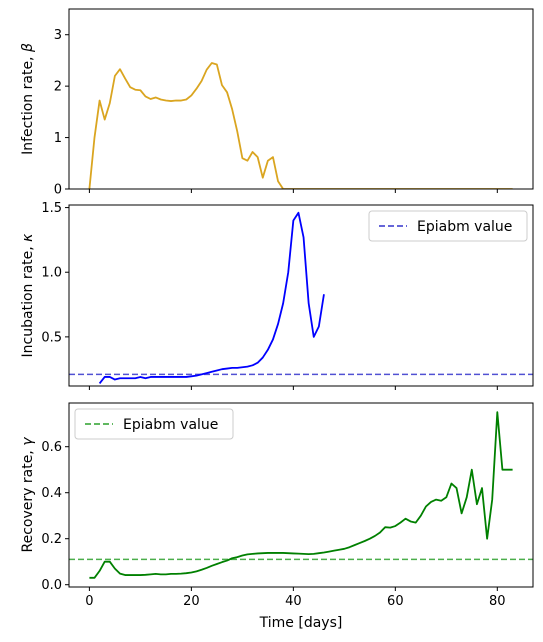  I want to click on y-tick-label: 0, so click(58, 190).